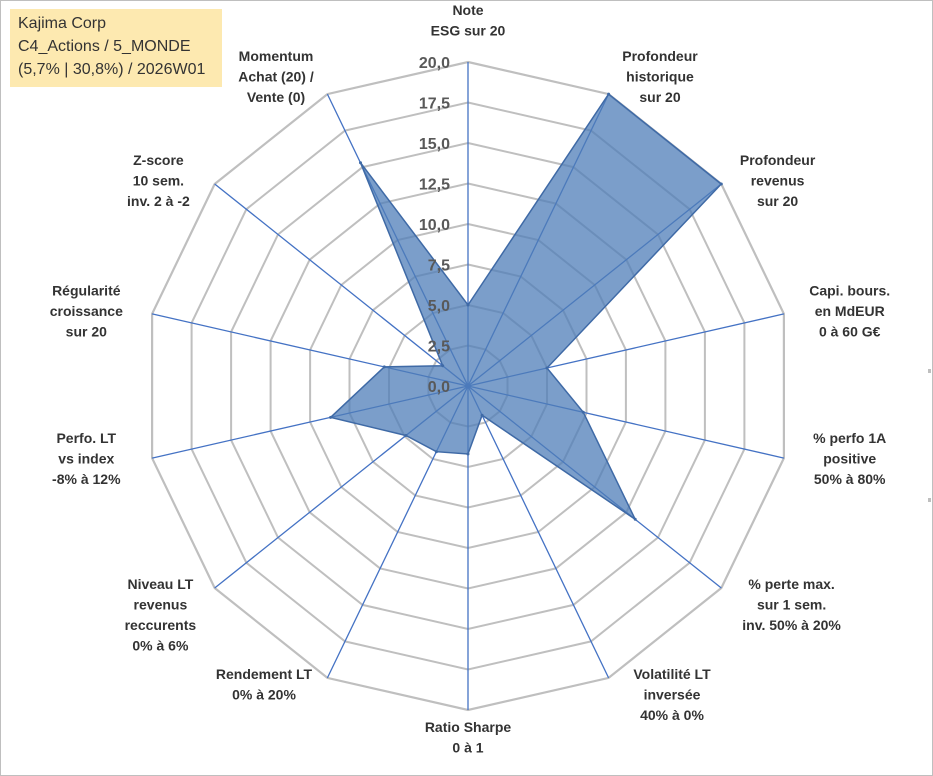 The height and width of the screenshot is (776, 933). Describe the element at coordinates (276, 76) in the screenshot. I see `axis-label: Momentum Achat (20) / Vente (0)` at that location.